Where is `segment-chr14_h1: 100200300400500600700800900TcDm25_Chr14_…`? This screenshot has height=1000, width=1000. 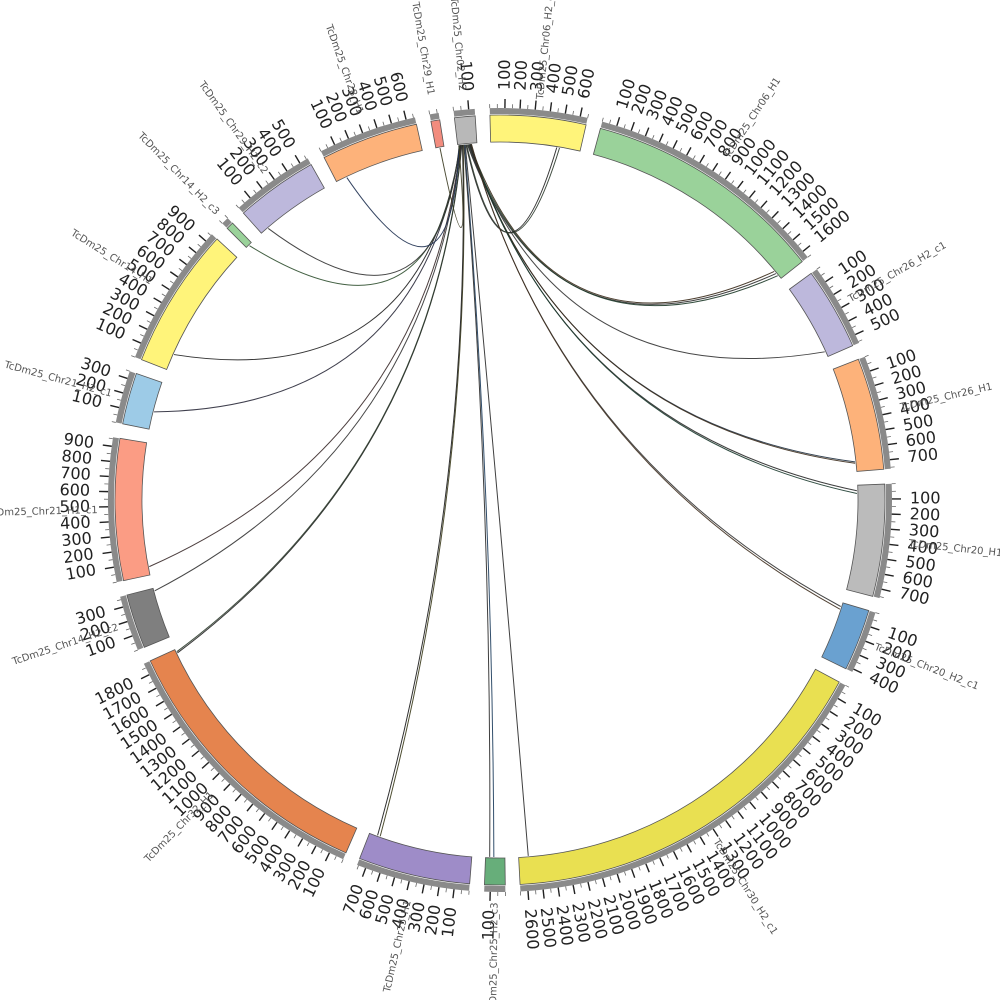 segment-chr14_h1: 100200300400500600700800900TcDm25_Chr14_… is located at coordinates (153, 286).